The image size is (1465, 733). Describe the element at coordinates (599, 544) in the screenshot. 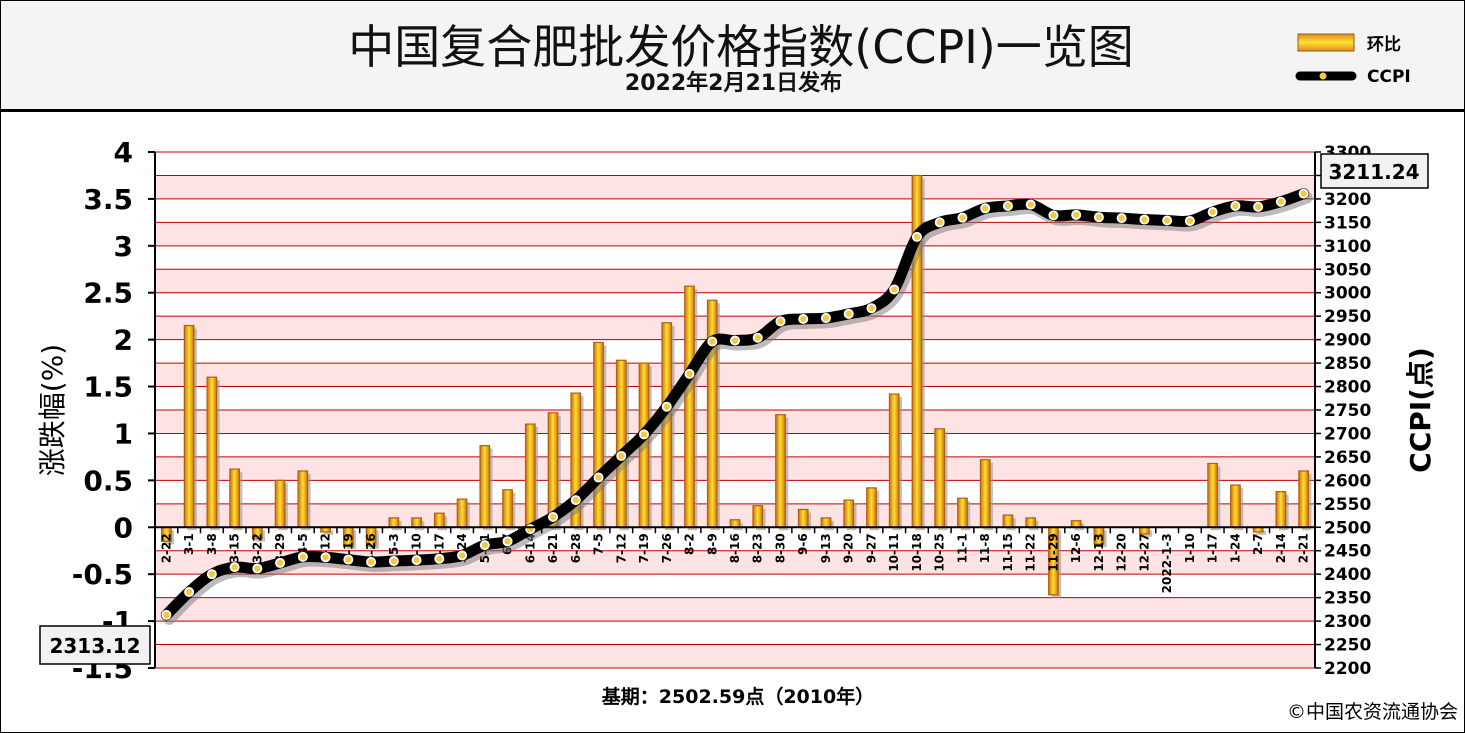

I see `x-tick-label: 7-5` at that location.